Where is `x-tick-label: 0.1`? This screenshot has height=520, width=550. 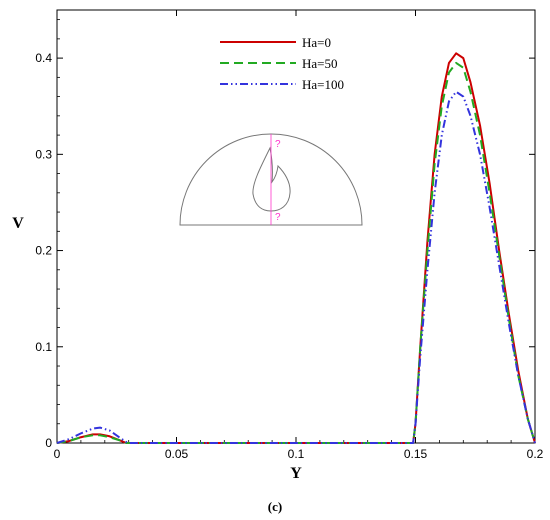 x-tick-label: 0.1 is located at coordinates (296, 454).